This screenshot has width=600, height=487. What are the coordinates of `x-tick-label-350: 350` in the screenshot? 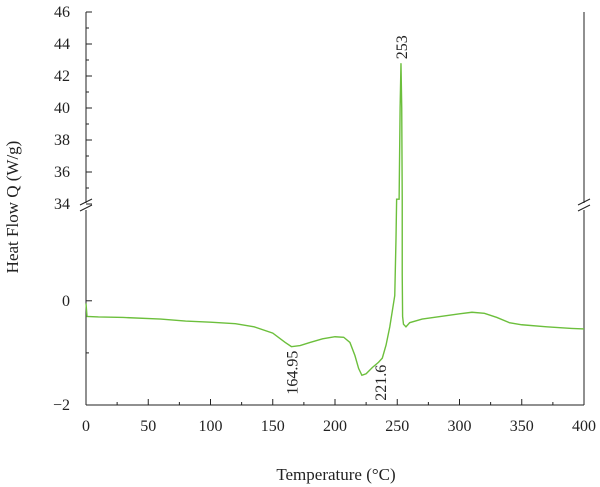 It's located at (522, 426).